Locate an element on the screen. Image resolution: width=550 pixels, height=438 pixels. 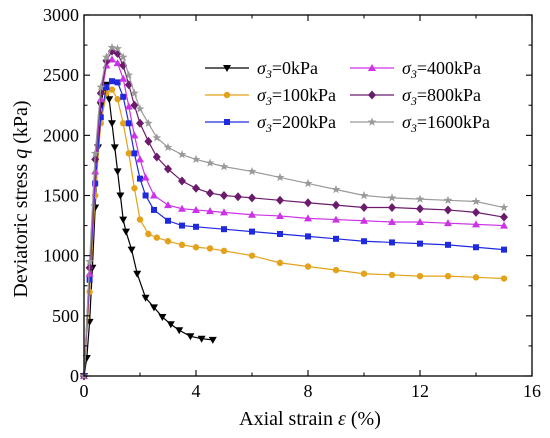
legend-entry-5: σ3=1600kPa is located at coordinates (420, 123).